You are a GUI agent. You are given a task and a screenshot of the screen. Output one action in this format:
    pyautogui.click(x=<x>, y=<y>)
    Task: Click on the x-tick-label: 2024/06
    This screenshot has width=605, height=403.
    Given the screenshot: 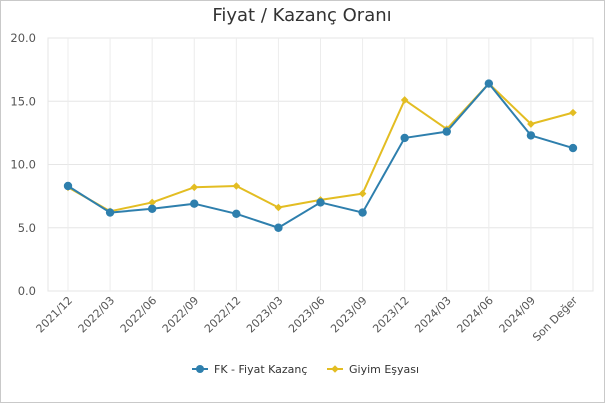 What is the action you would take?
    pyautogui.click(x=475, y=315)
    